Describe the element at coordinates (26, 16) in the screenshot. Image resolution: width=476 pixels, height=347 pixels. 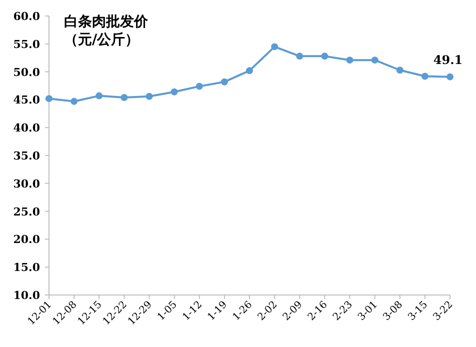
I see `y-tick-label: 60.0` at that location.